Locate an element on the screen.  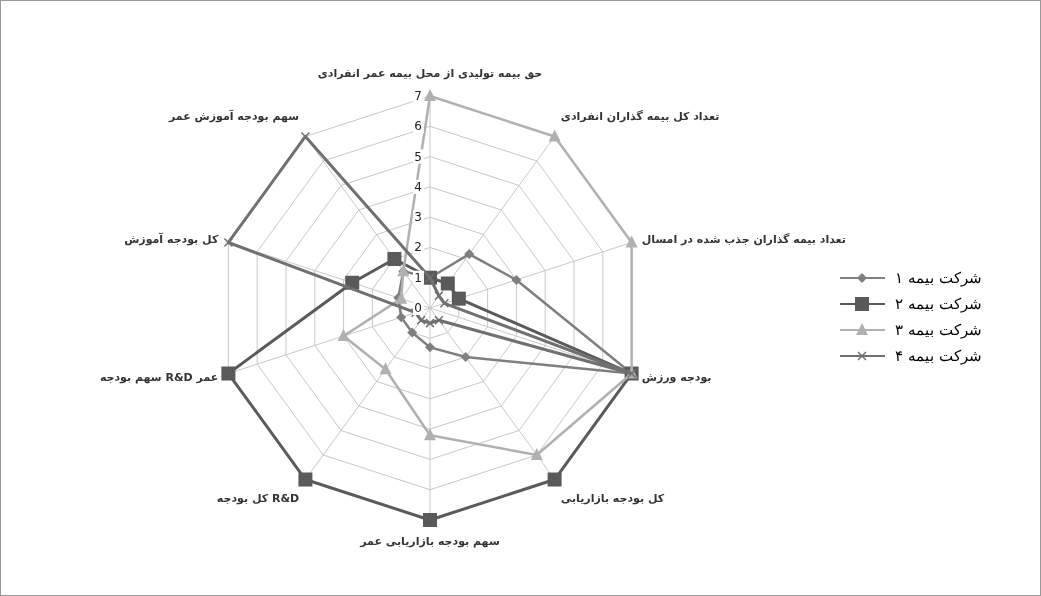
y-tick-label: 7 is located at coordinates (418, 96).